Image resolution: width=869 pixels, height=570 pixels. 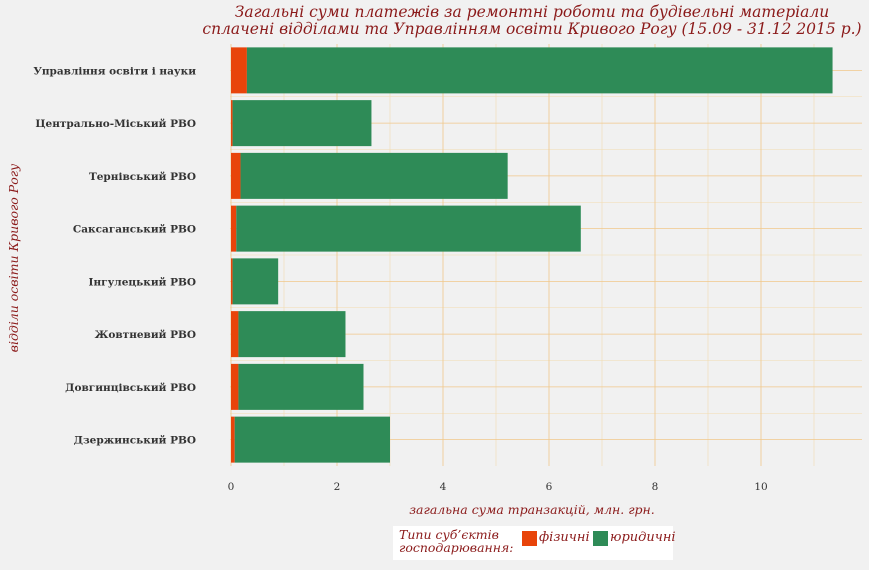 What do you see at coordinates (498, 487) in the screenshot?
I see `tick-labels: 0 2 4 6 8 10` at bounding box center [498, 487].